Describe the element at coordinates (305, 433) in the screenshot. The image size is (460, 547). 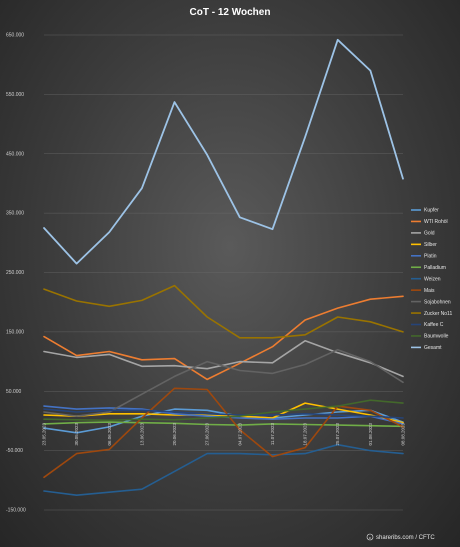
I see `x-tick-label: 18.07.2023` at that location.